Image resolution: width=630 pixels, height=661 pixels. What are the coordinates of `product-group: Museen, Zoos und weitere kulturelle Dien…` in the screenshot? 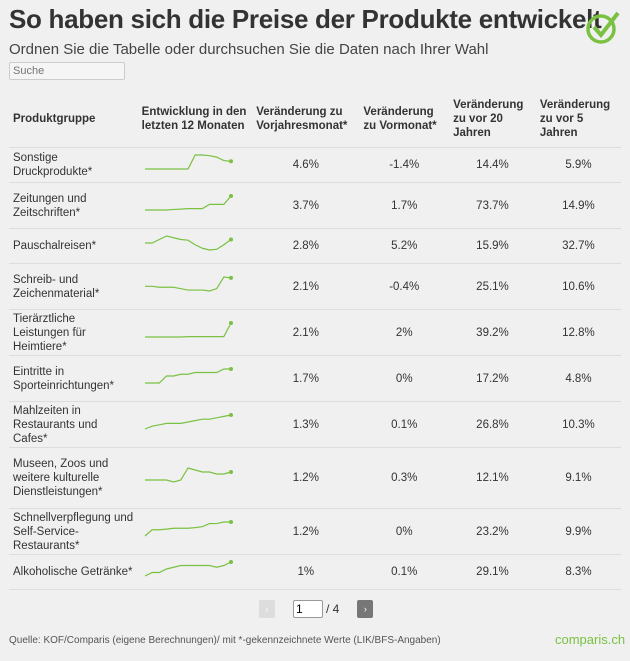 It's located at (73, 478).